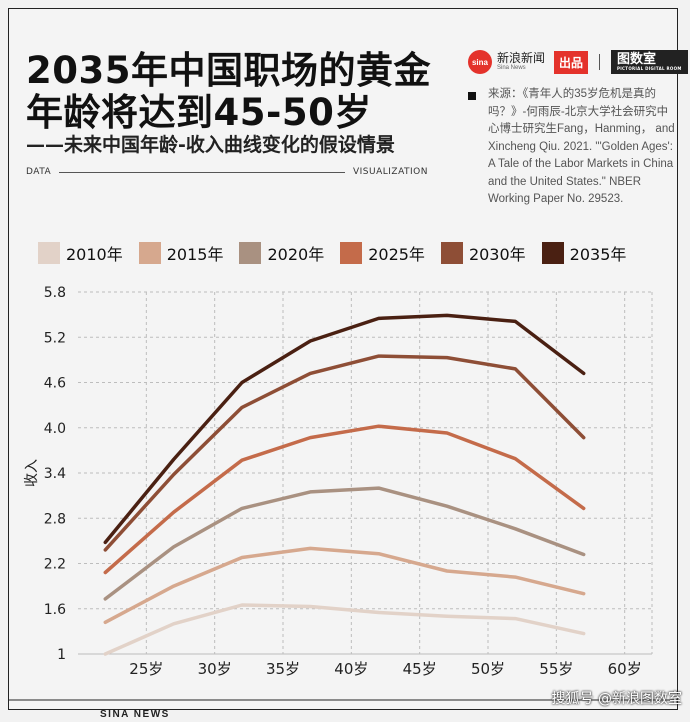  I want to click on tushi-logo-sub: PICTORIAL DIGITAL ROOM, so click(649, 68).